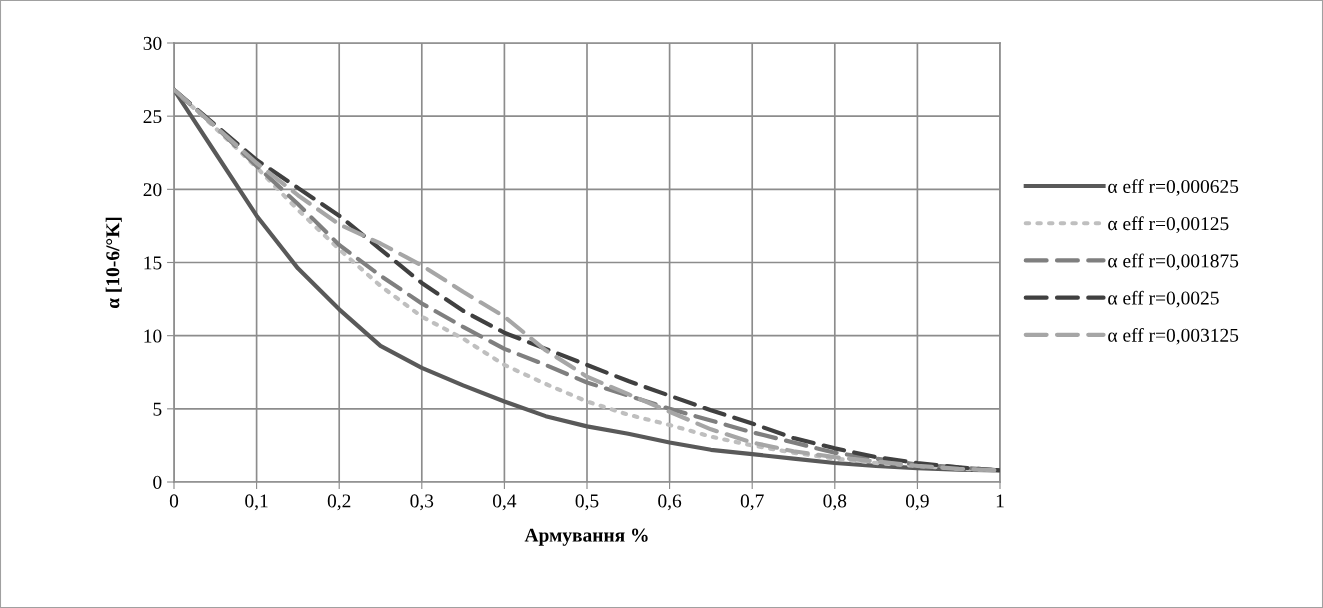  What do you see at coordinates (157, 409) in the screenshot?
I see `y-tick-label: 5` at bounding box center [157, 409].